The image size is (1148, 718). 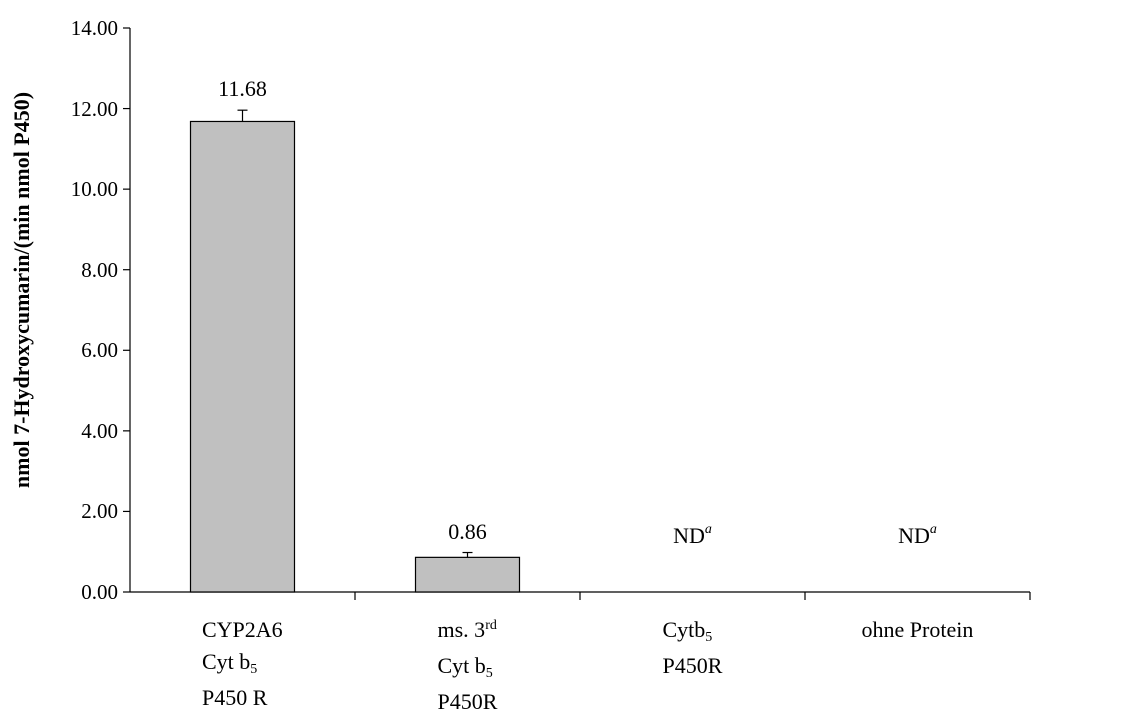 What do you see at coordinates (687, 631) in the screenshot?
I see `x-category-label-line: Cytb5` at bounding box center [687, 631].